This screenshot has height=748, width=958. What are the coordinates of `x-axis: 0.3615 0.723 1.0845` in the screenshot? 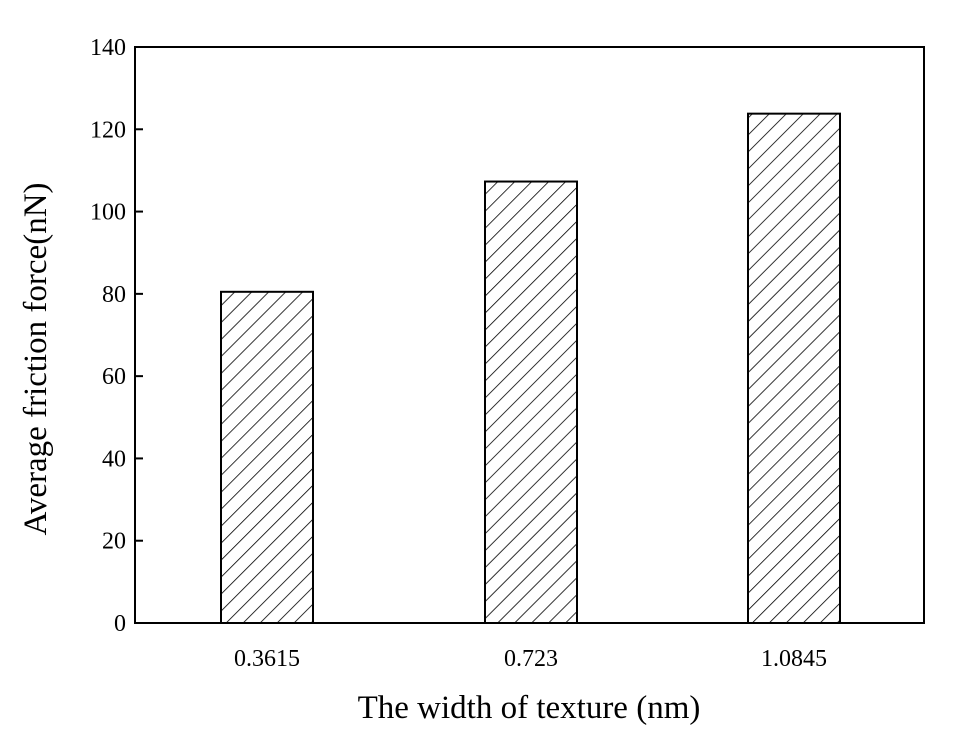 It's located at (530, 659).